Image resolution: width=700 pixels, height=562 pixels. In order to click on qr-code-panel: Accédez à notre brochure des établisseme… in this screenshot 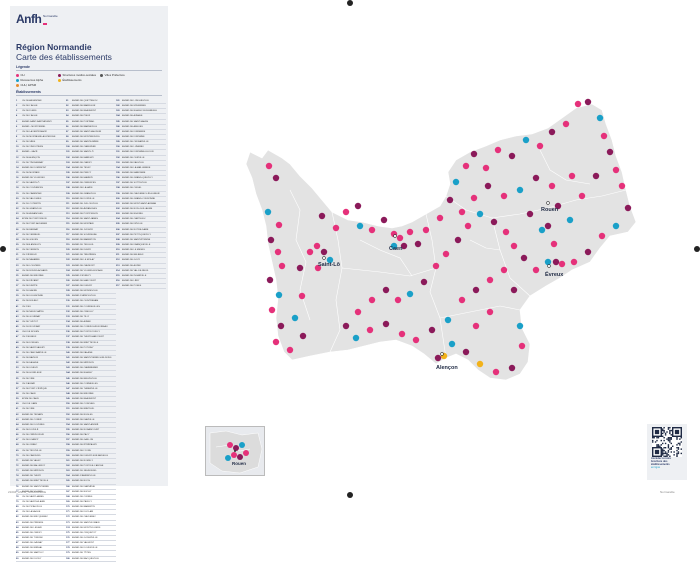, I will do `click(667, 452)`.